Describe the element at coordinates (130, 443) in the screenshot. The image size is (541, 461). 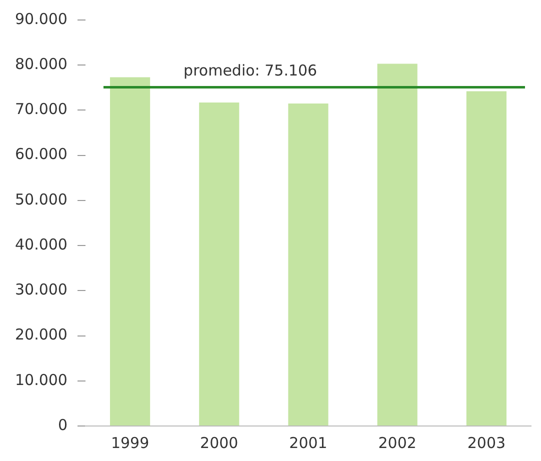
I see `x-tick-label: 1999` at that location.